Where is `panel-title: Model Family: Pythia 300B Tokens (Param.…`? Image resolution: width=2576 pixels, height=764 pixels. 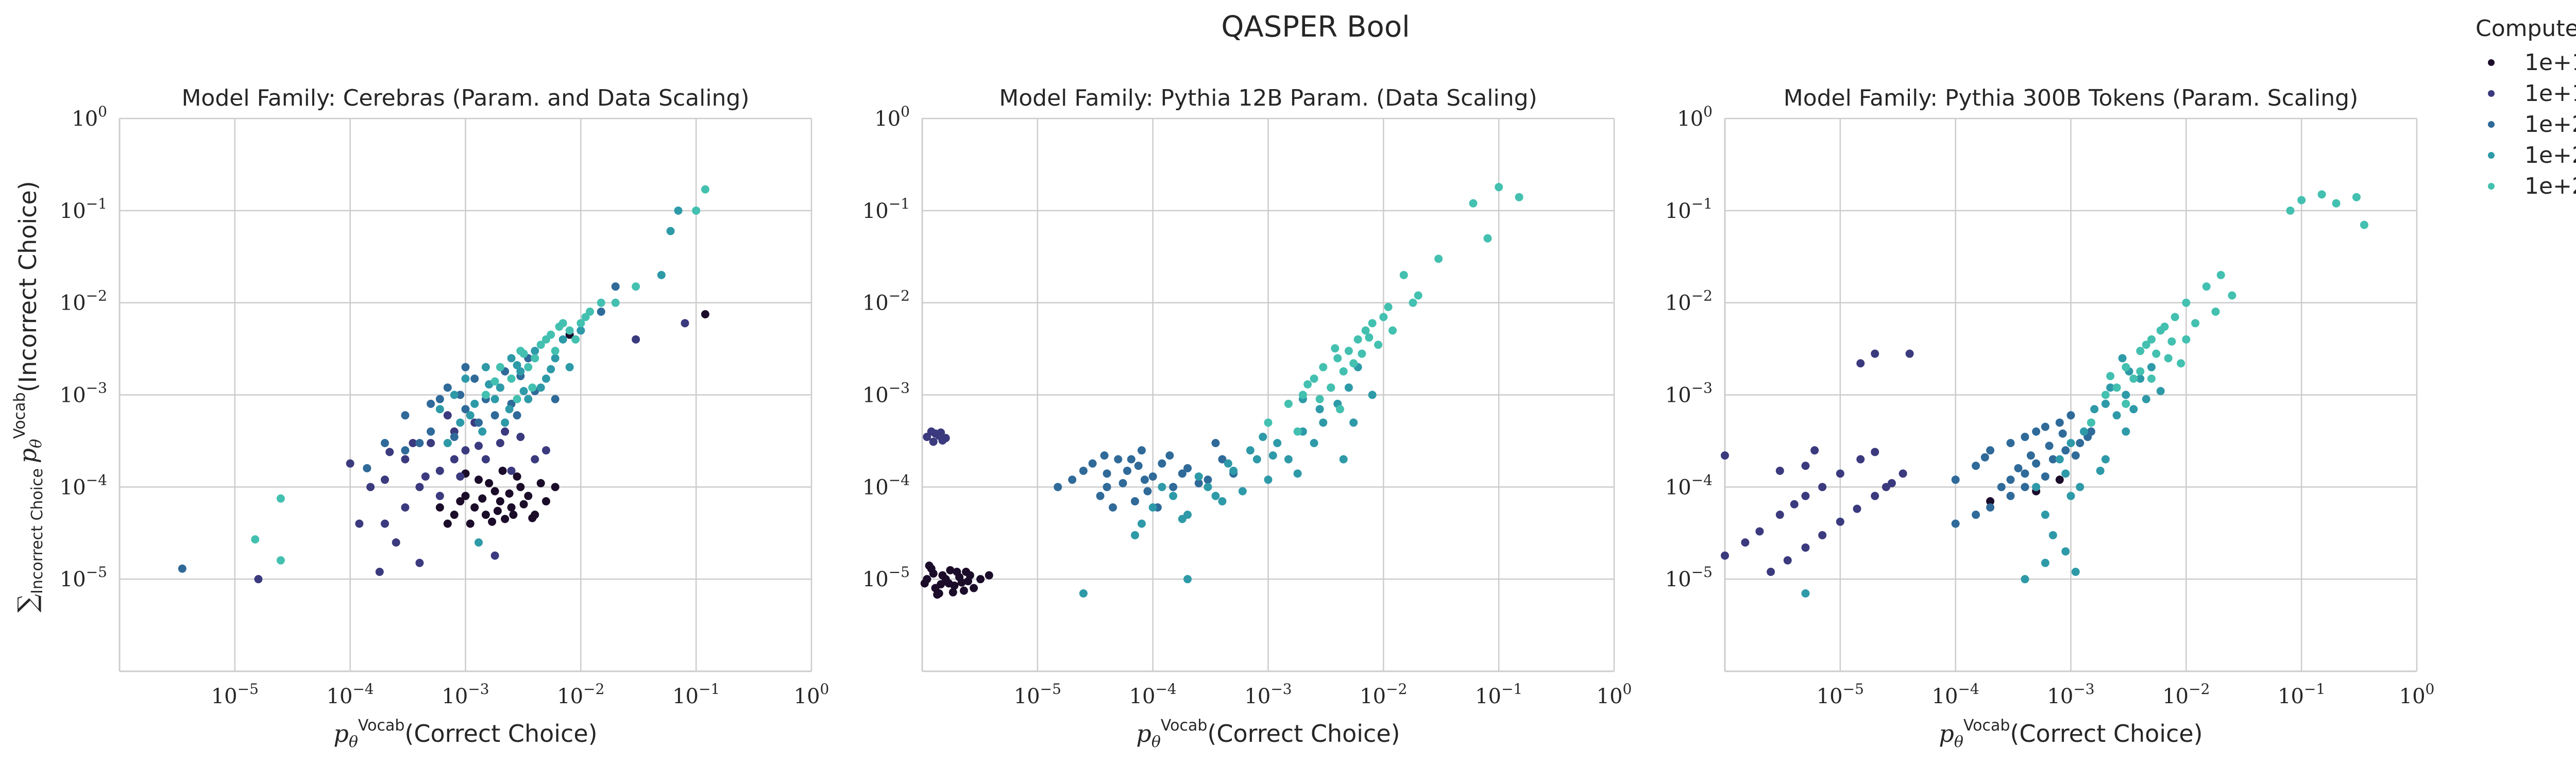 panel-title: Model Family: Pythia 300B Tokens (Param.… is located at coordinates (2071, 98).